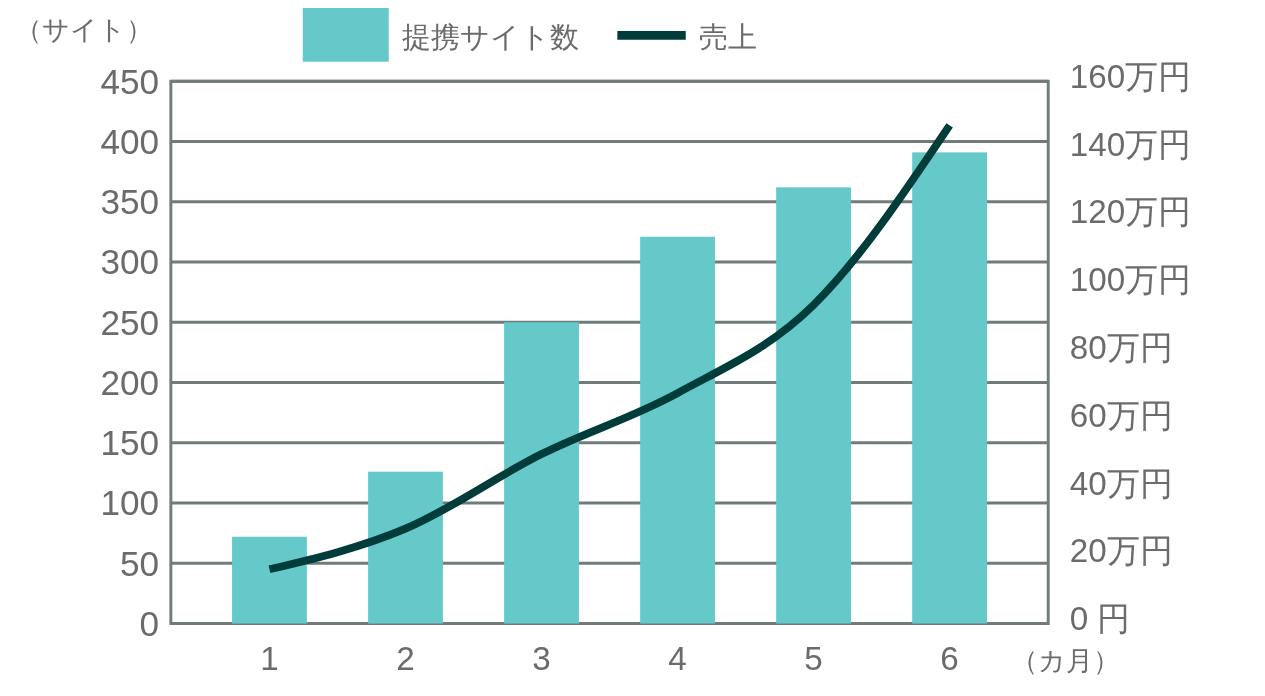 This screenshot has height=696, width=1265. What do you see at coordinates (1121, 551) in the screenshot?
I see `y2-tick-label: 20万円` at bounding box center [1121, 551].